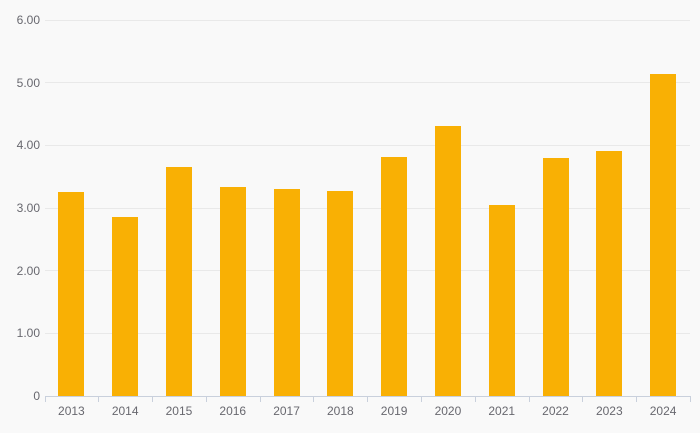  I want to click on bar-2023, so click(609, 273).